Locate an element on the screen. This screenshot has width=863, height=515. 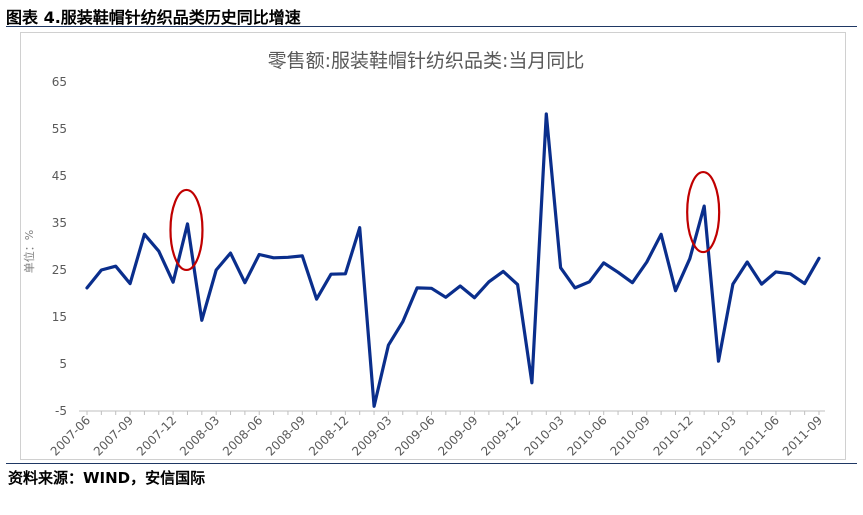
x-tick-label: 2007-12 is located at coordinates (156, 435).